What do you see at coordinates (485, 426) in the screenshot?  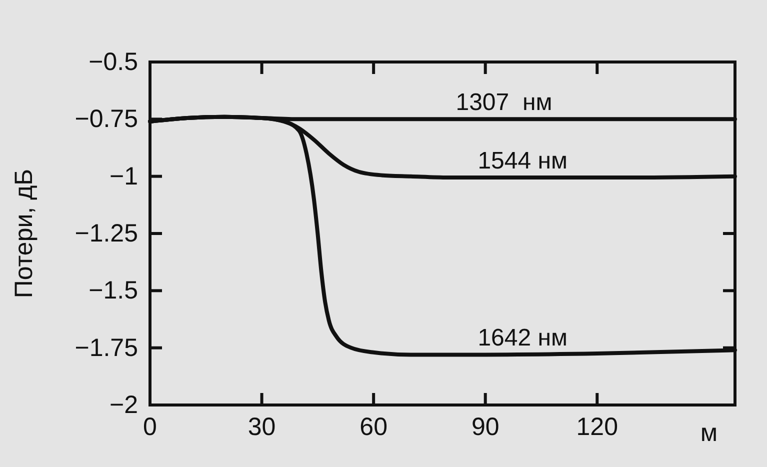 I see `x-tick-label: 90` at bounding box center [485, 426].